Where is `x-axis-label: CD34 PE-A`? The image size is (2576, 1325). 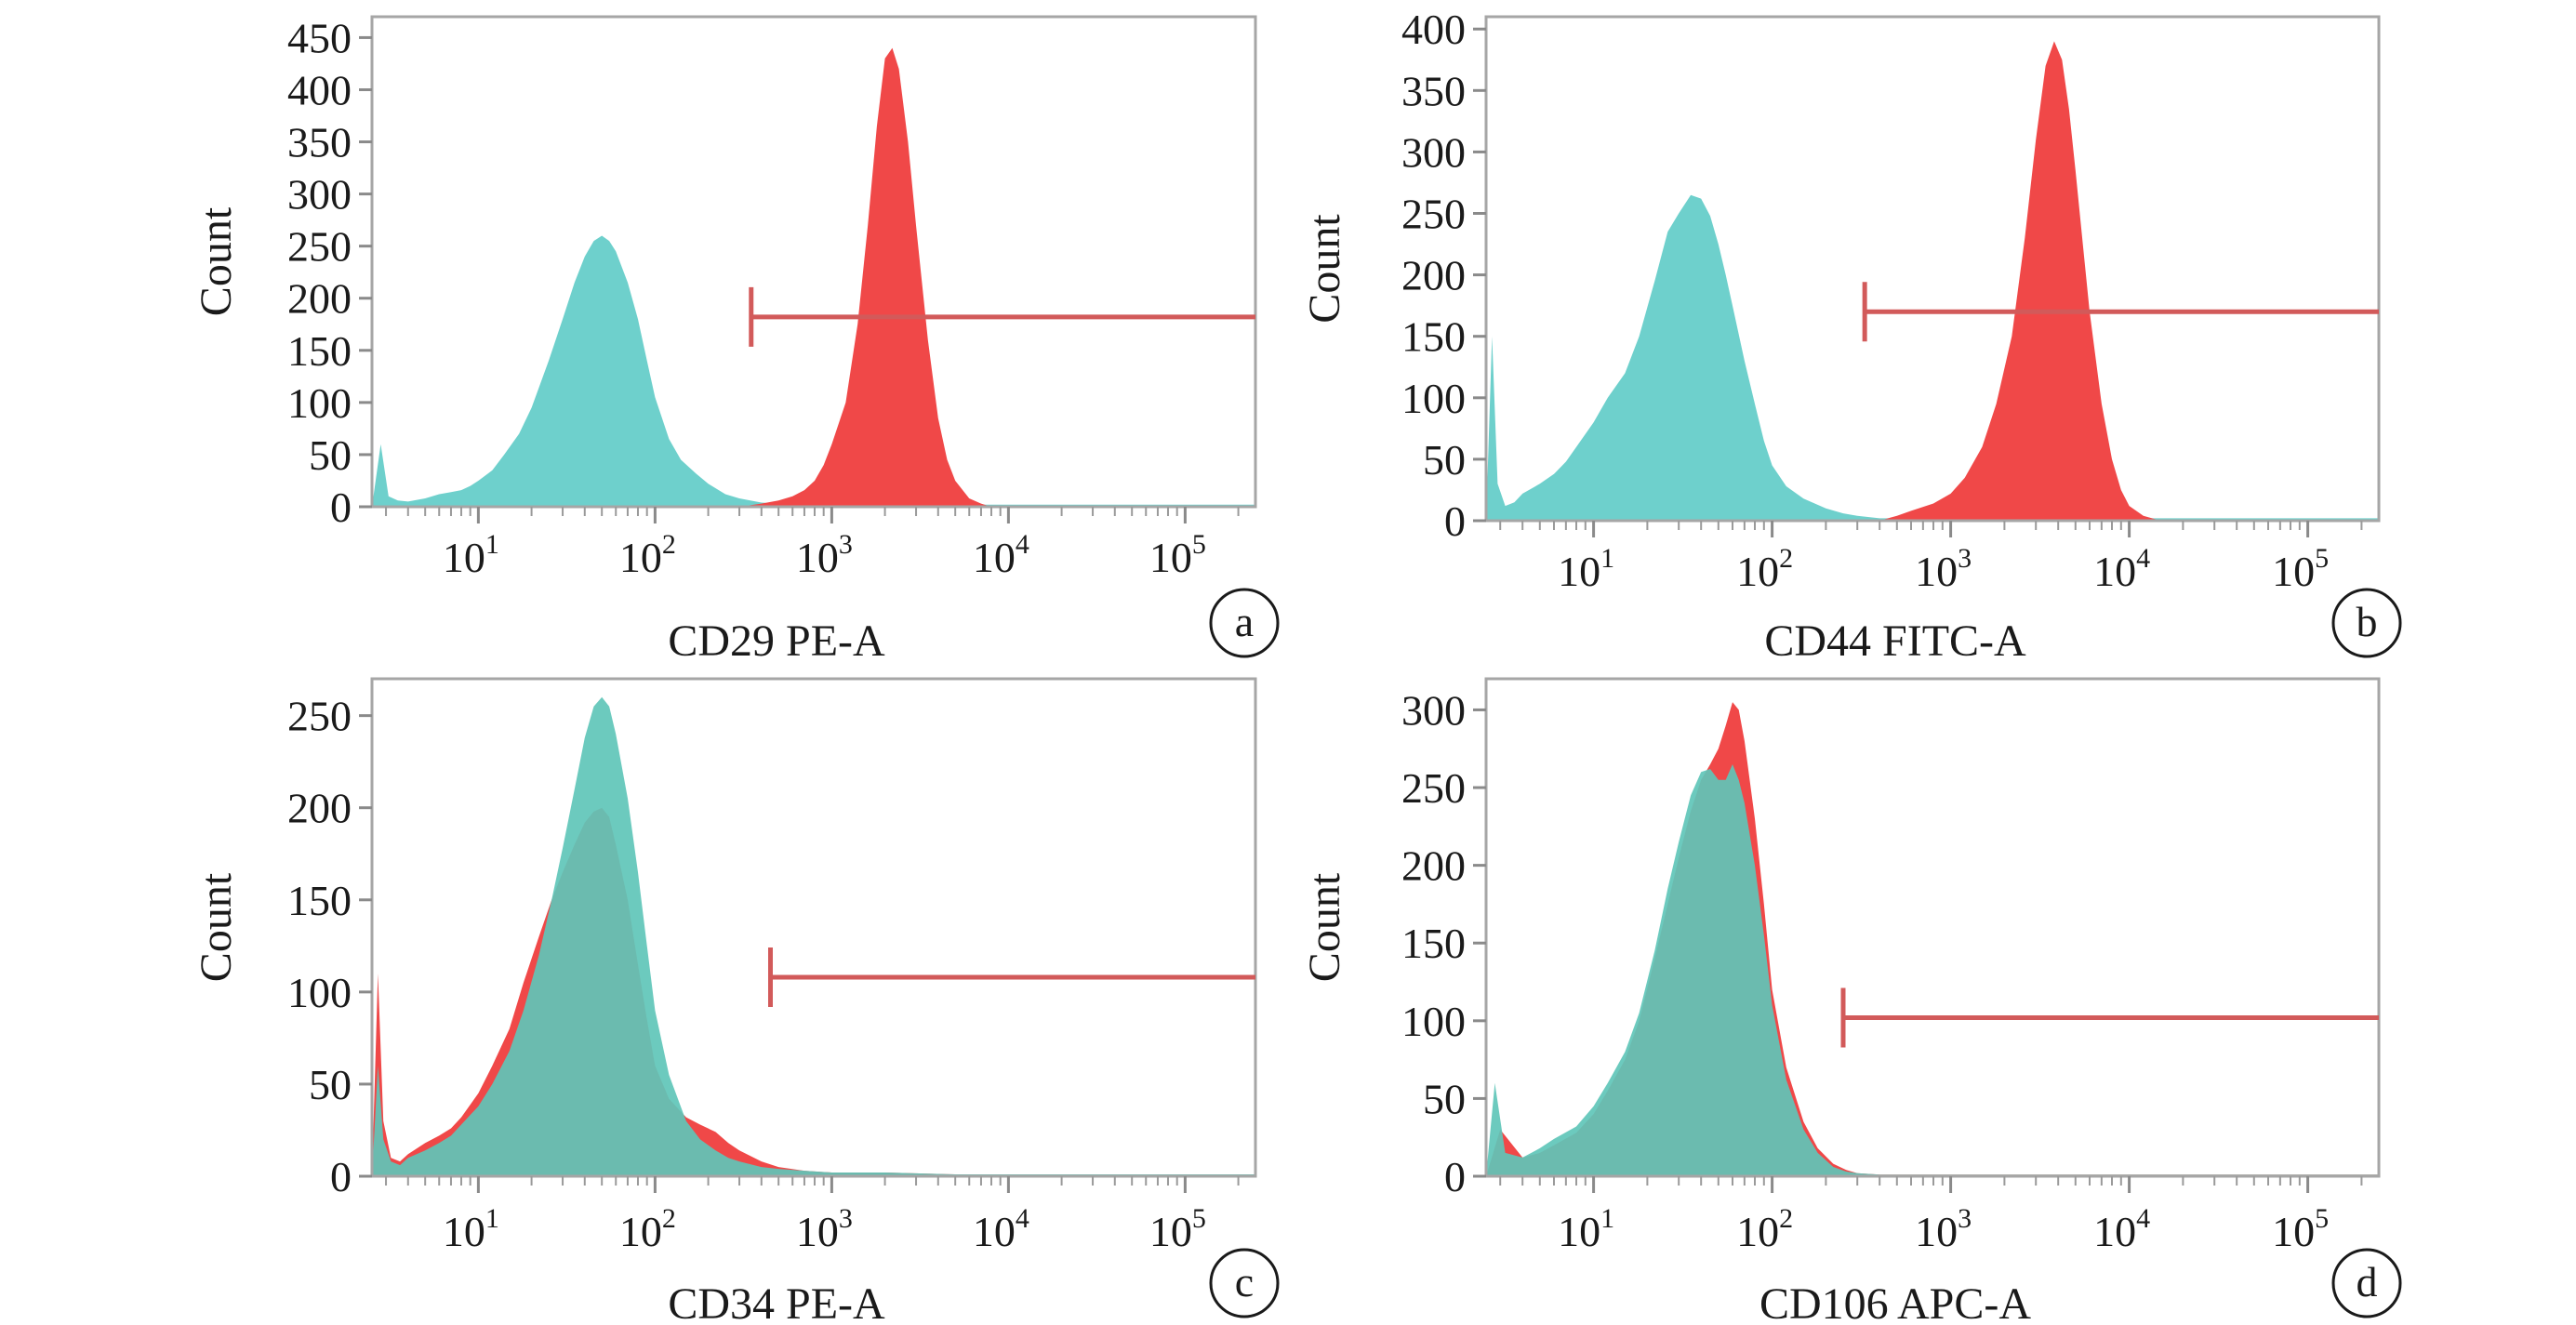
x-axis-label: CD34 PE-A is located at coordinates (776, 1302).